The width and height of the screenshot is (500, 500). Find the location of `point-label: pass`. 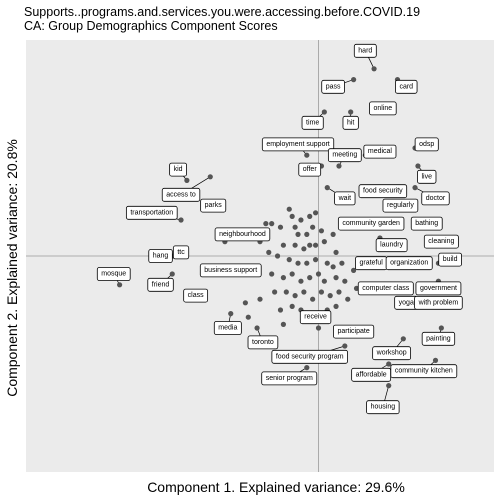

point-label: pass is located at coordinates (333, 86).